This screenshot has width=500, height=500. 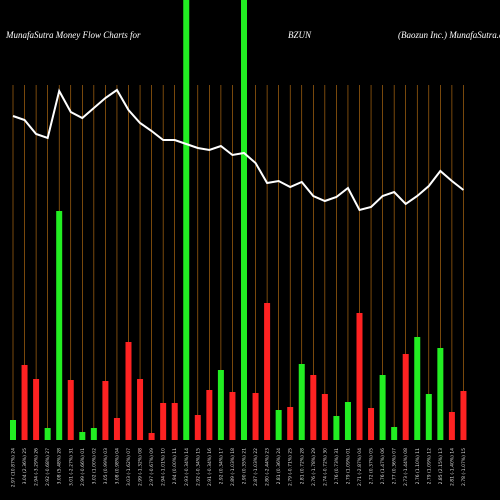 I want to click on x-tick-label: 2.90 (0.35%) 21, so click(x=245, y=466).